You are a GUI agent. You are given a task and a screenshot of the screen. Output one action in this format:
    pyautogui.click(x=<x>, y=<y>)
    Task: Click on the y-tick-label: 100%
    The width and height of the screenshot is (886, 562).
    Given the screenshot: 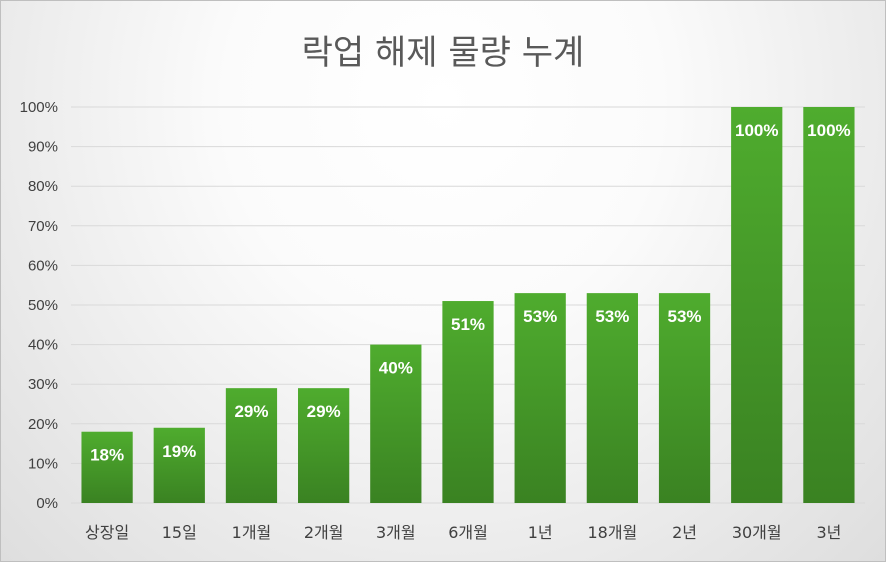 What is the action you would take?
    pyautogui.click(x=39, y=107)
    